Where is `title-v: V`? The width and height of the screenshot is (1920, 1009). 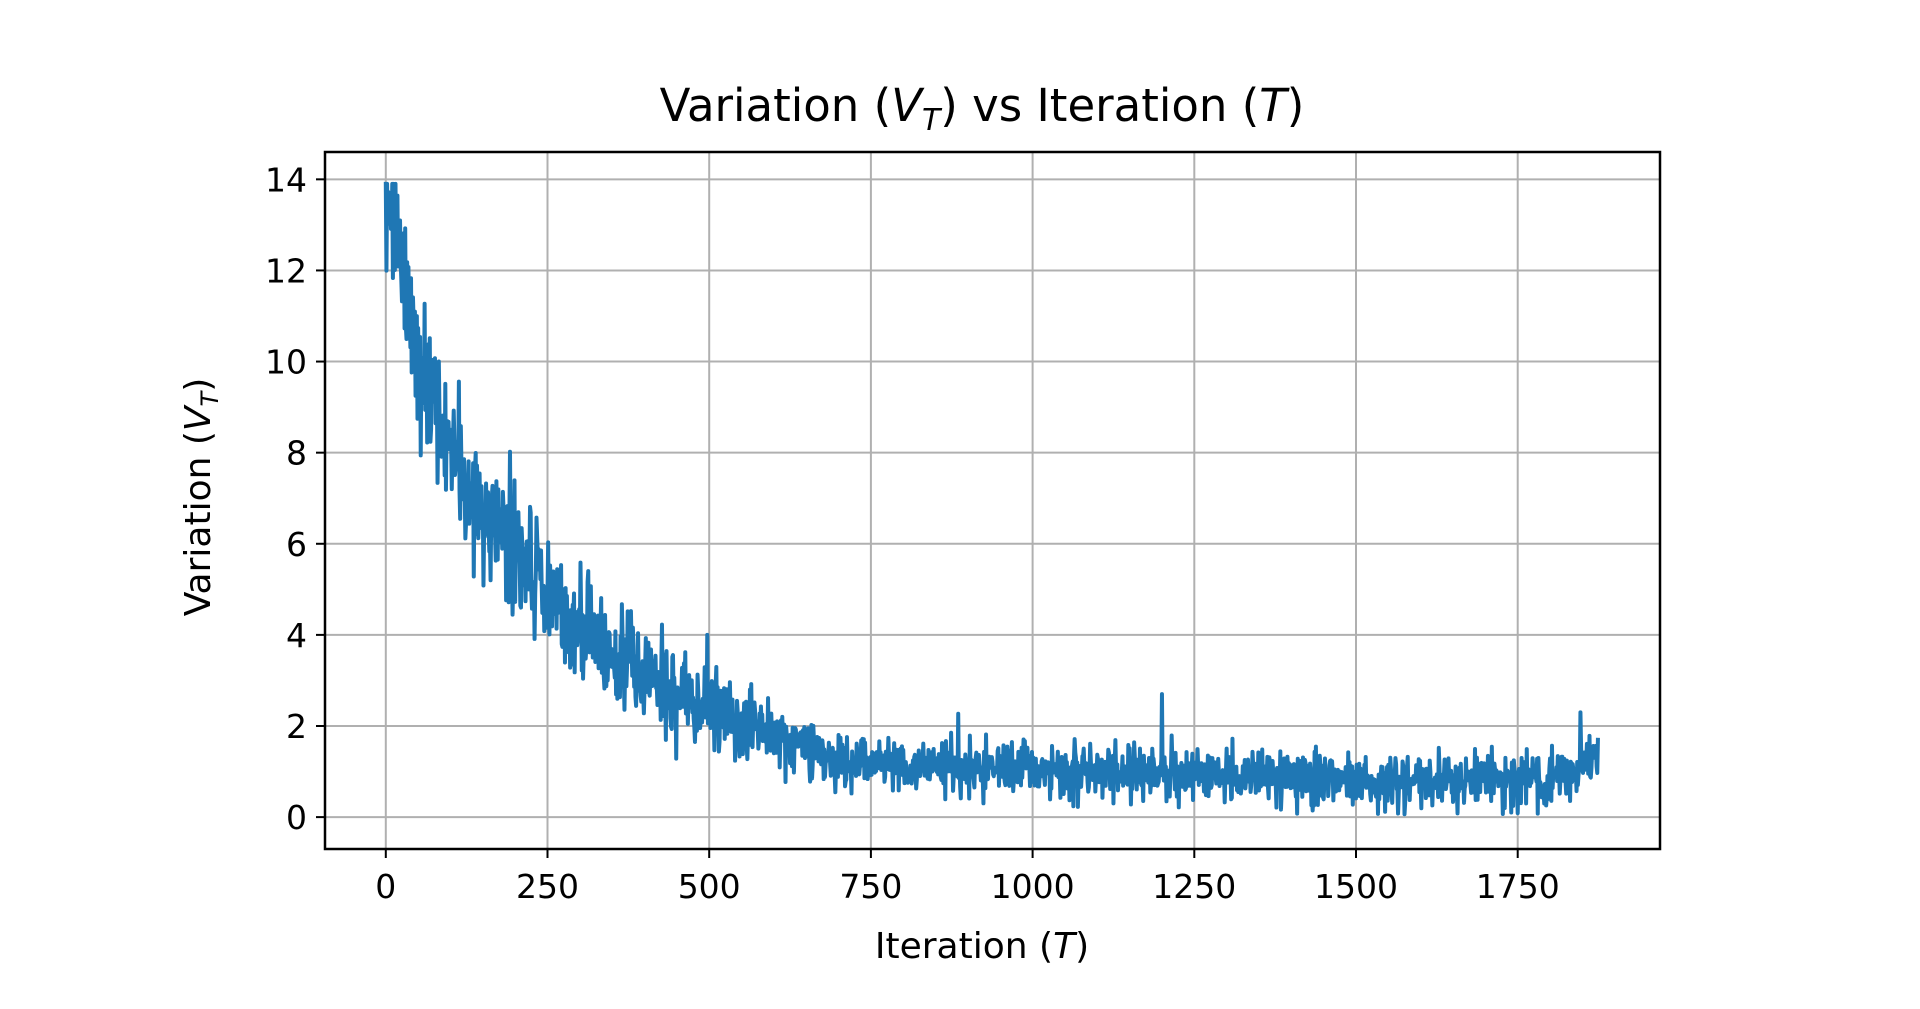 title-v: V is located at coordinates (908, 105).